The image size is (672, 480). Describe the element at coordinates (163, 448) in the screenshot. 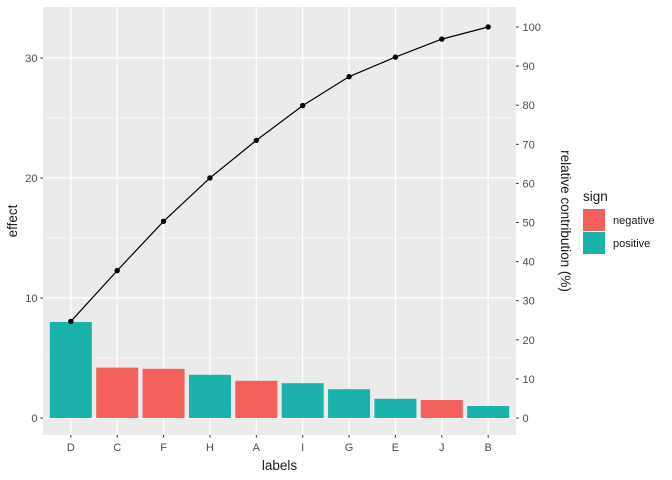

I see `x-category-label: F` at that location.